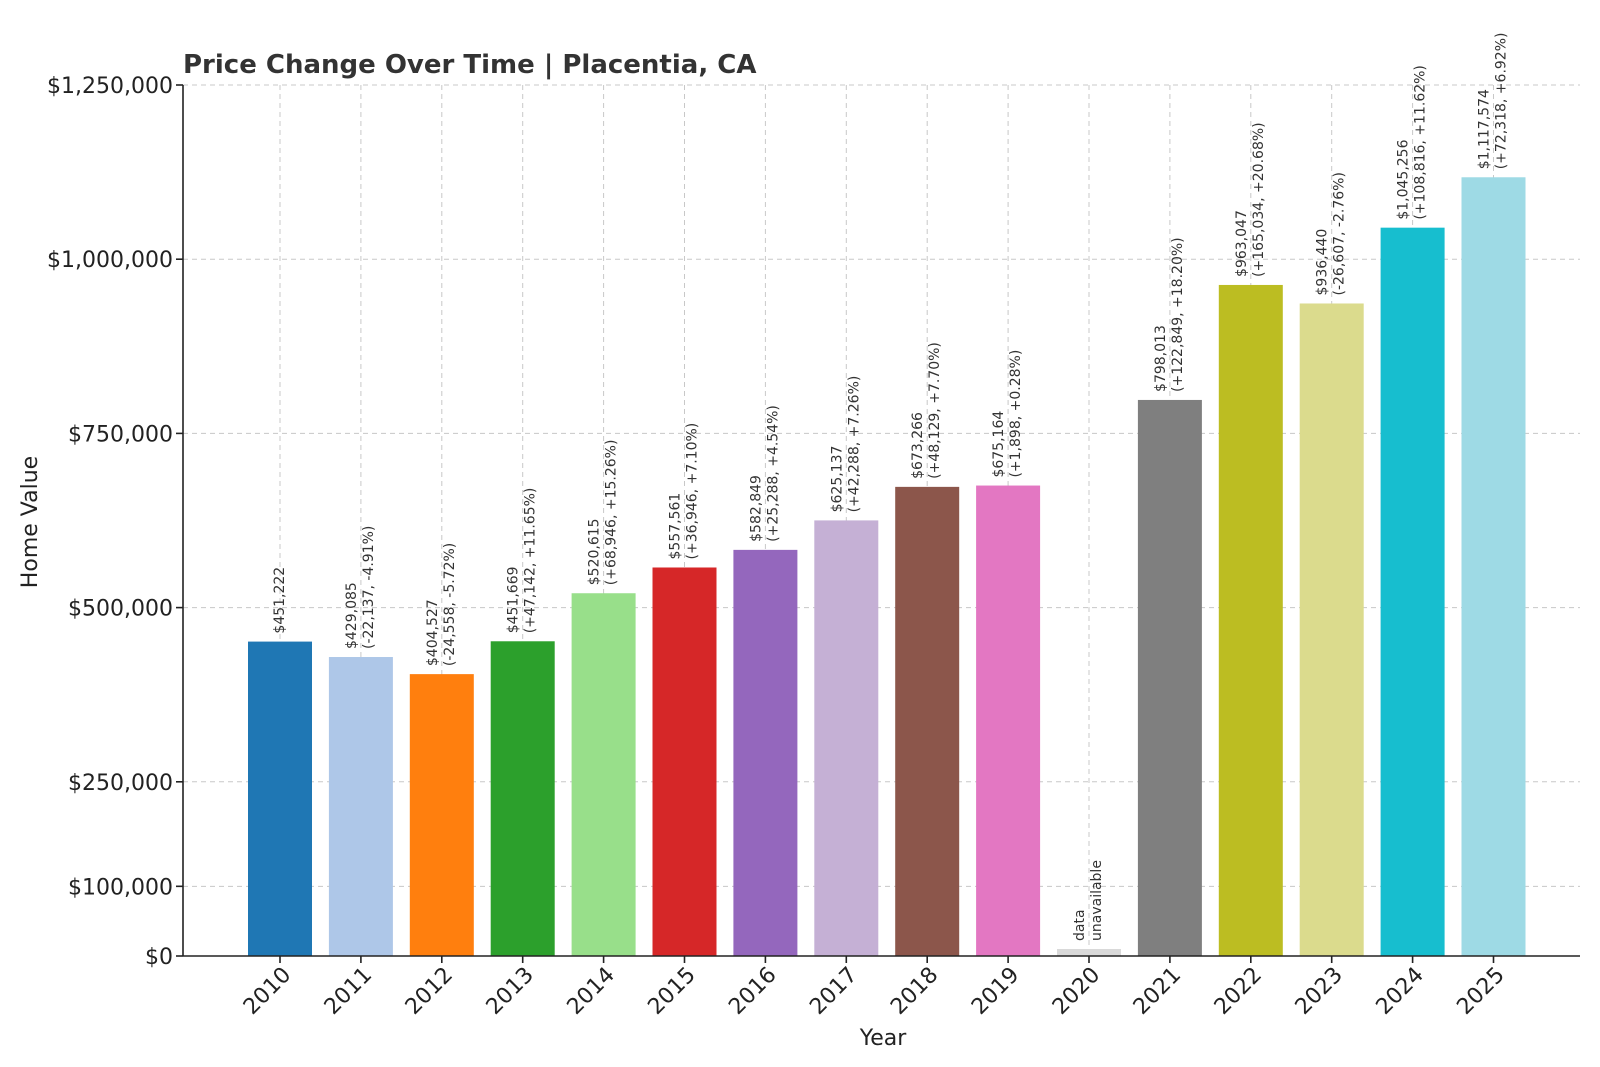  I want to click on data-label: $1,045,256(+108,816, +11.62%), so click(1412, 142).